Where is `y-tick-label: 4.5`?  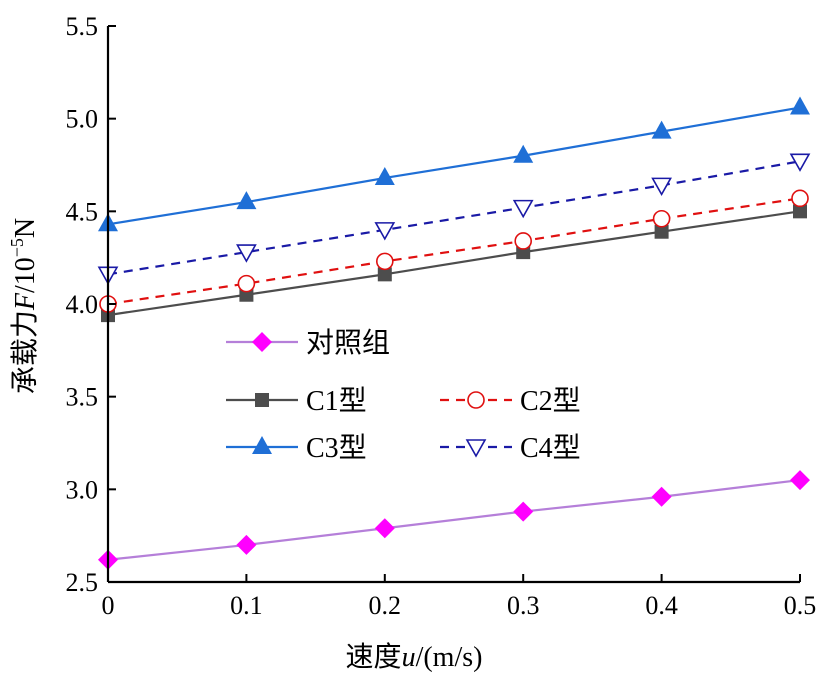 y-tick-label: 4.5 is located at coordinates (82, 211).